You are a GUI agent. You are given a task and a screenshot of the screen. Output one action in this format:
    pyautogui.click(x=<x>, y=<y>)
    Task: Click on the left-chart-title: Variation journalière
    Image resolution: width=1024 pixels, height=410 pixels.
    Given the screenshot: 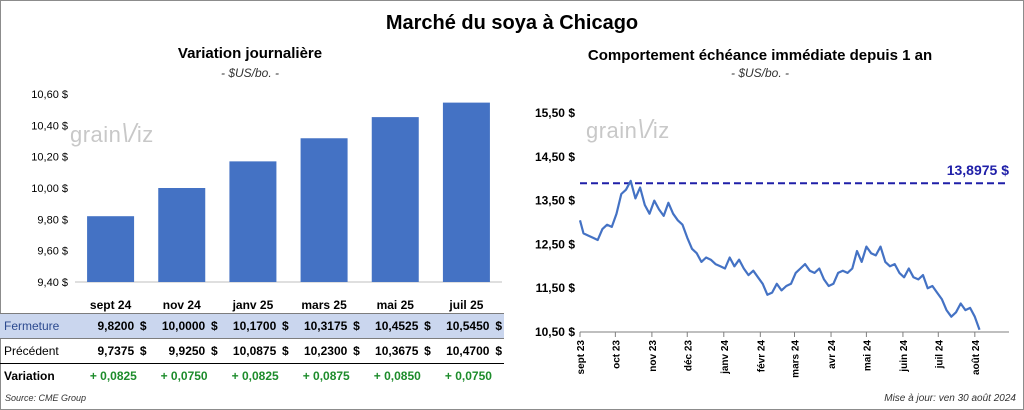 What is the action you would take?
    pyautogui.click(x=250, y=53)
    